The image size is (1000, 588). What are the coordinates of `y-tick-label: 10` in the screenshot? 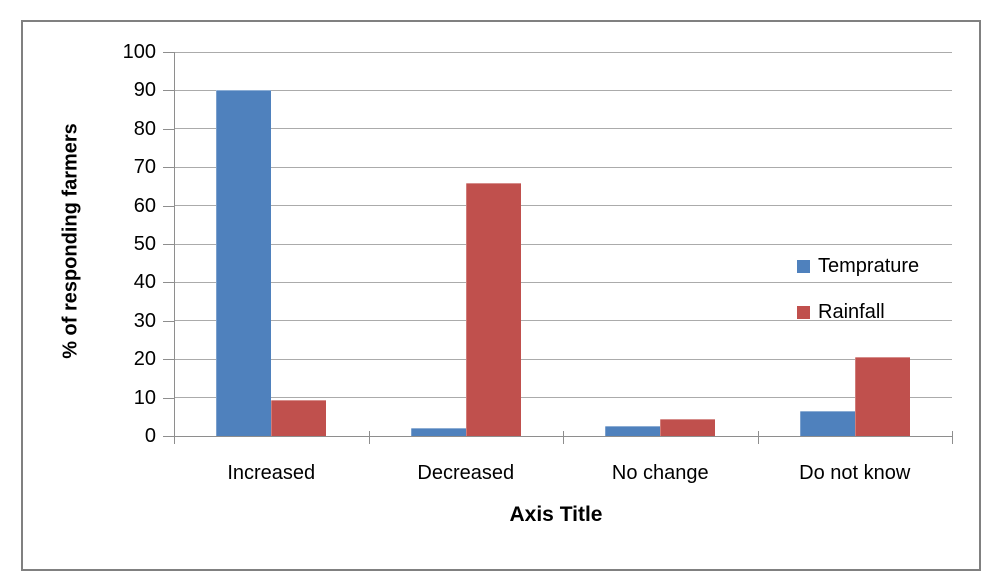 It's located at (144, 397).